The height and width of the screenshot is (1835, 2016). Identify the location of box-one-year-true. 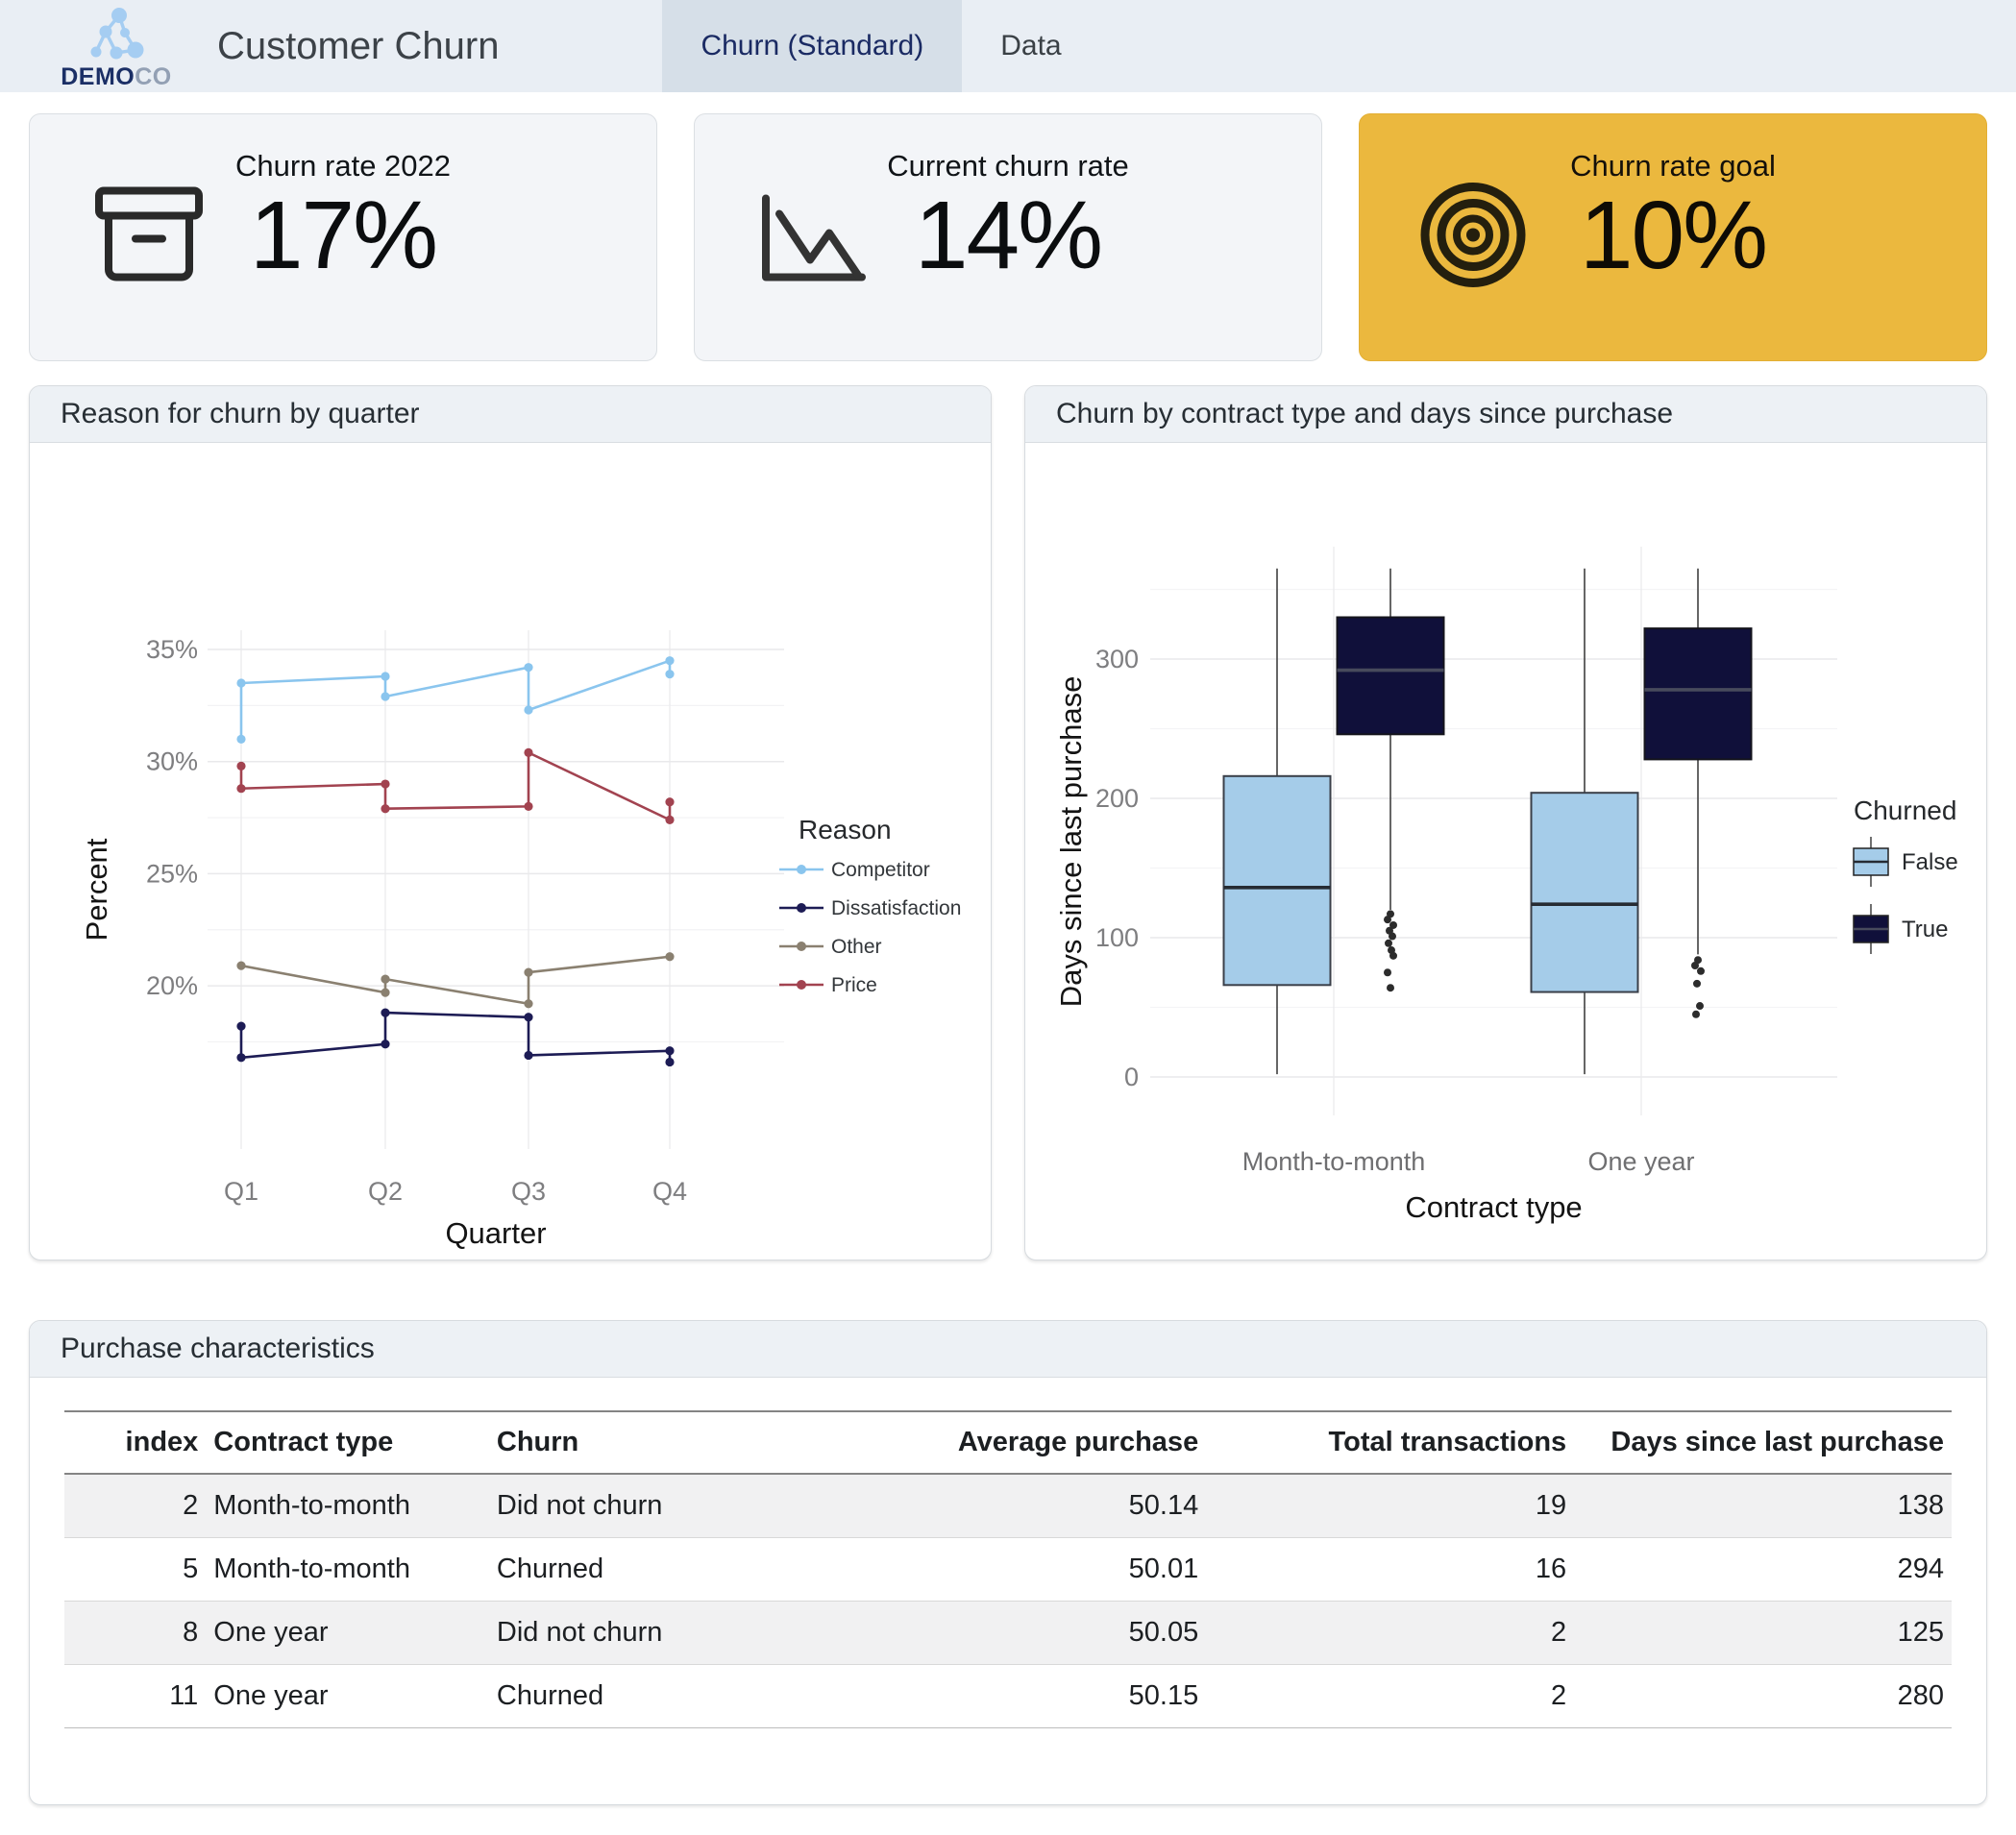
(1698, 694).